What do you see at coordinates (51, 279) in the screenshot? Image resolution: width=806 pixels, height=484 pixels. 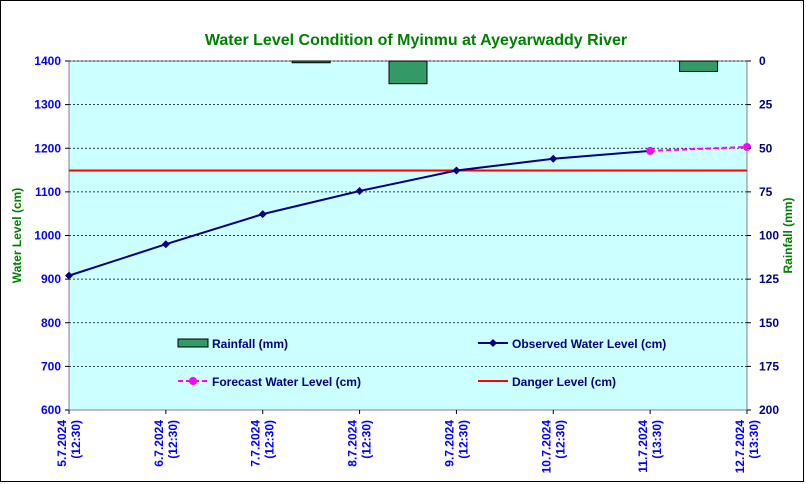 I see `y-tick-label: 900` at bounding box center [51, 279].